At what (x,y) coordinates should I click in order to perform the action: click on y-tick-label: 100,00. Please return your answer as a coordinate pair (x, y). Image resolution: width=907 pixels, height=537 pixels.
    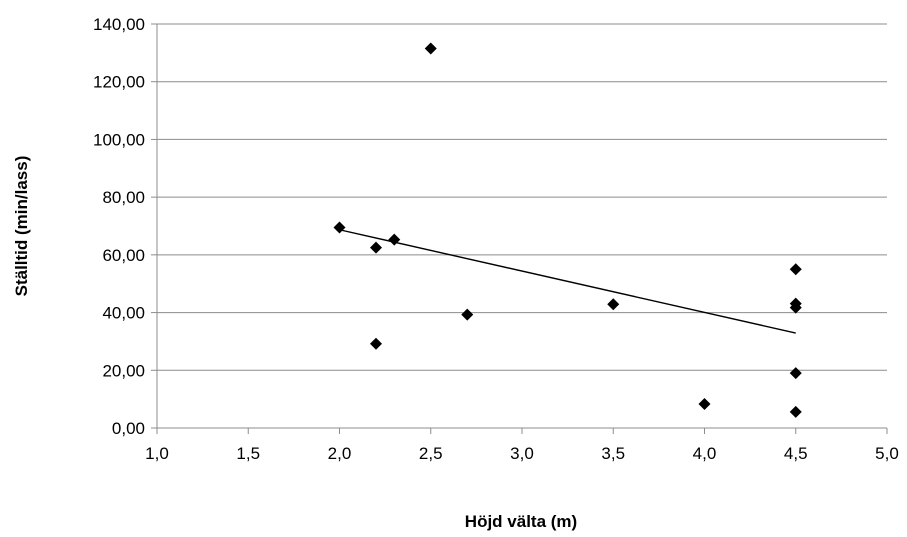
    Looking at the image, I should click on (119, 139).